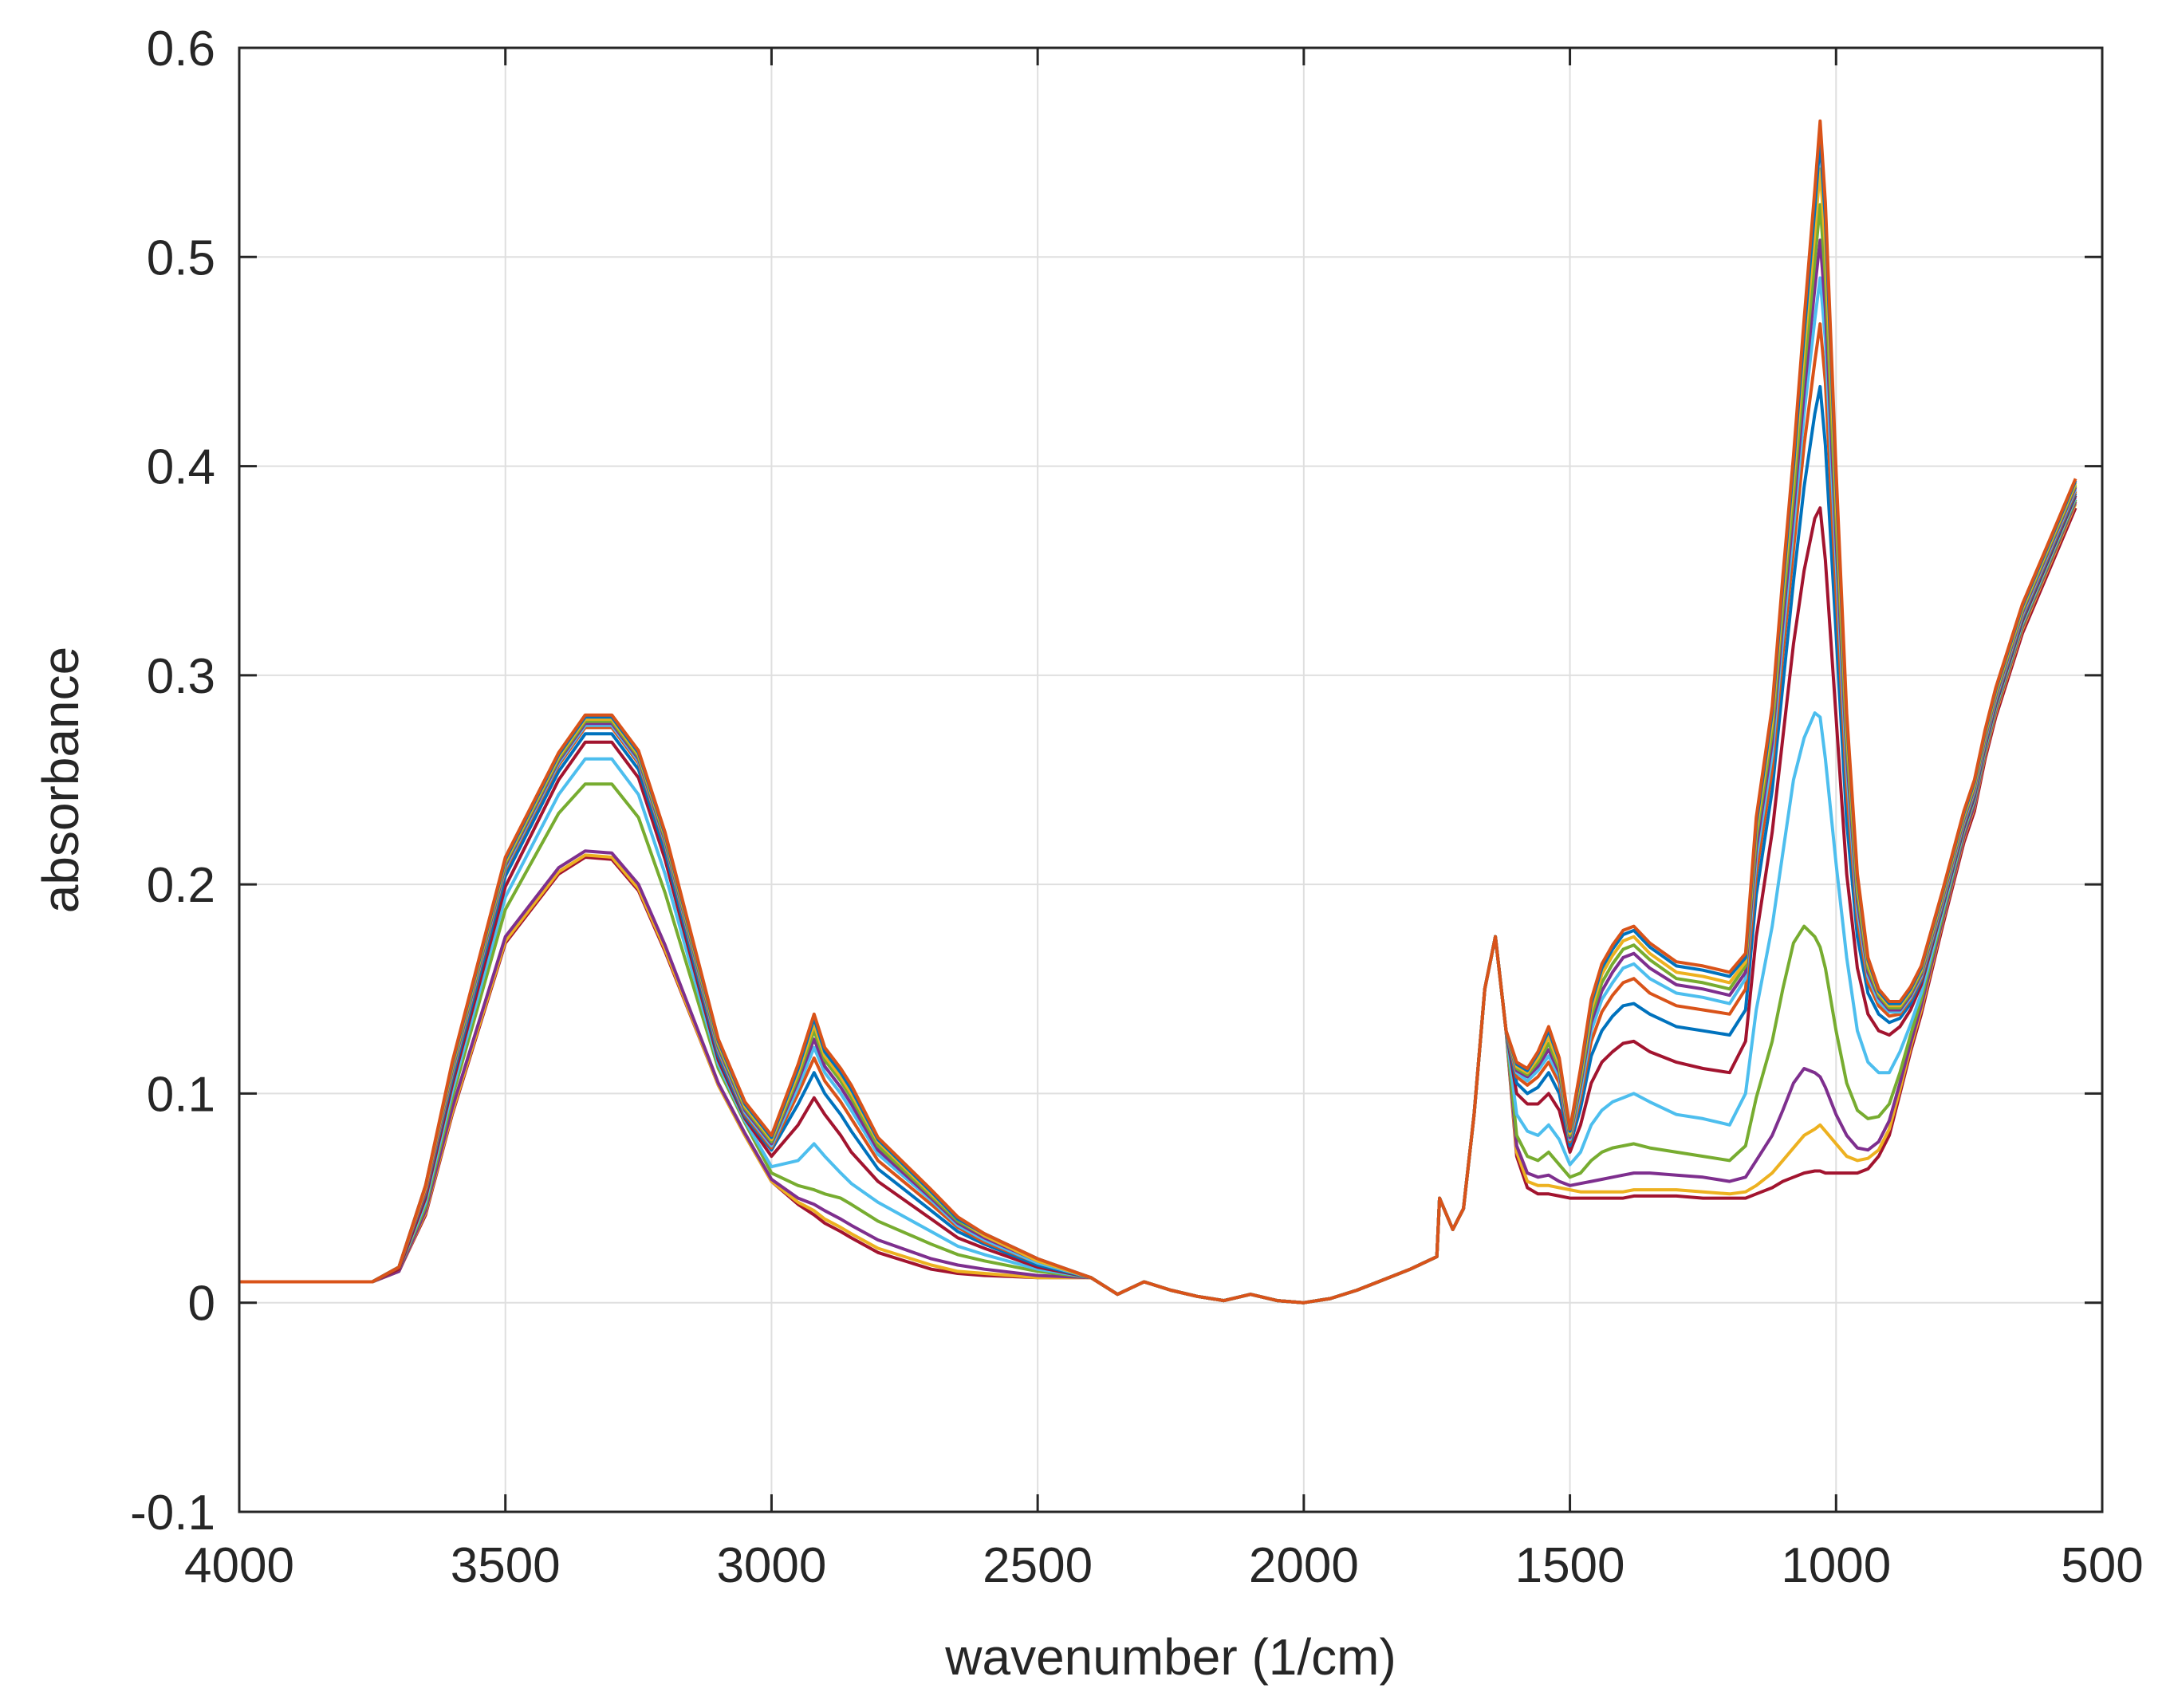 The width and height of the screenshot is (2166, 1708). What do you see at coordinates (181, 1095) in the screenshot?
I see `y-tick-label: 0.1` at bounding box center [181, 1095].